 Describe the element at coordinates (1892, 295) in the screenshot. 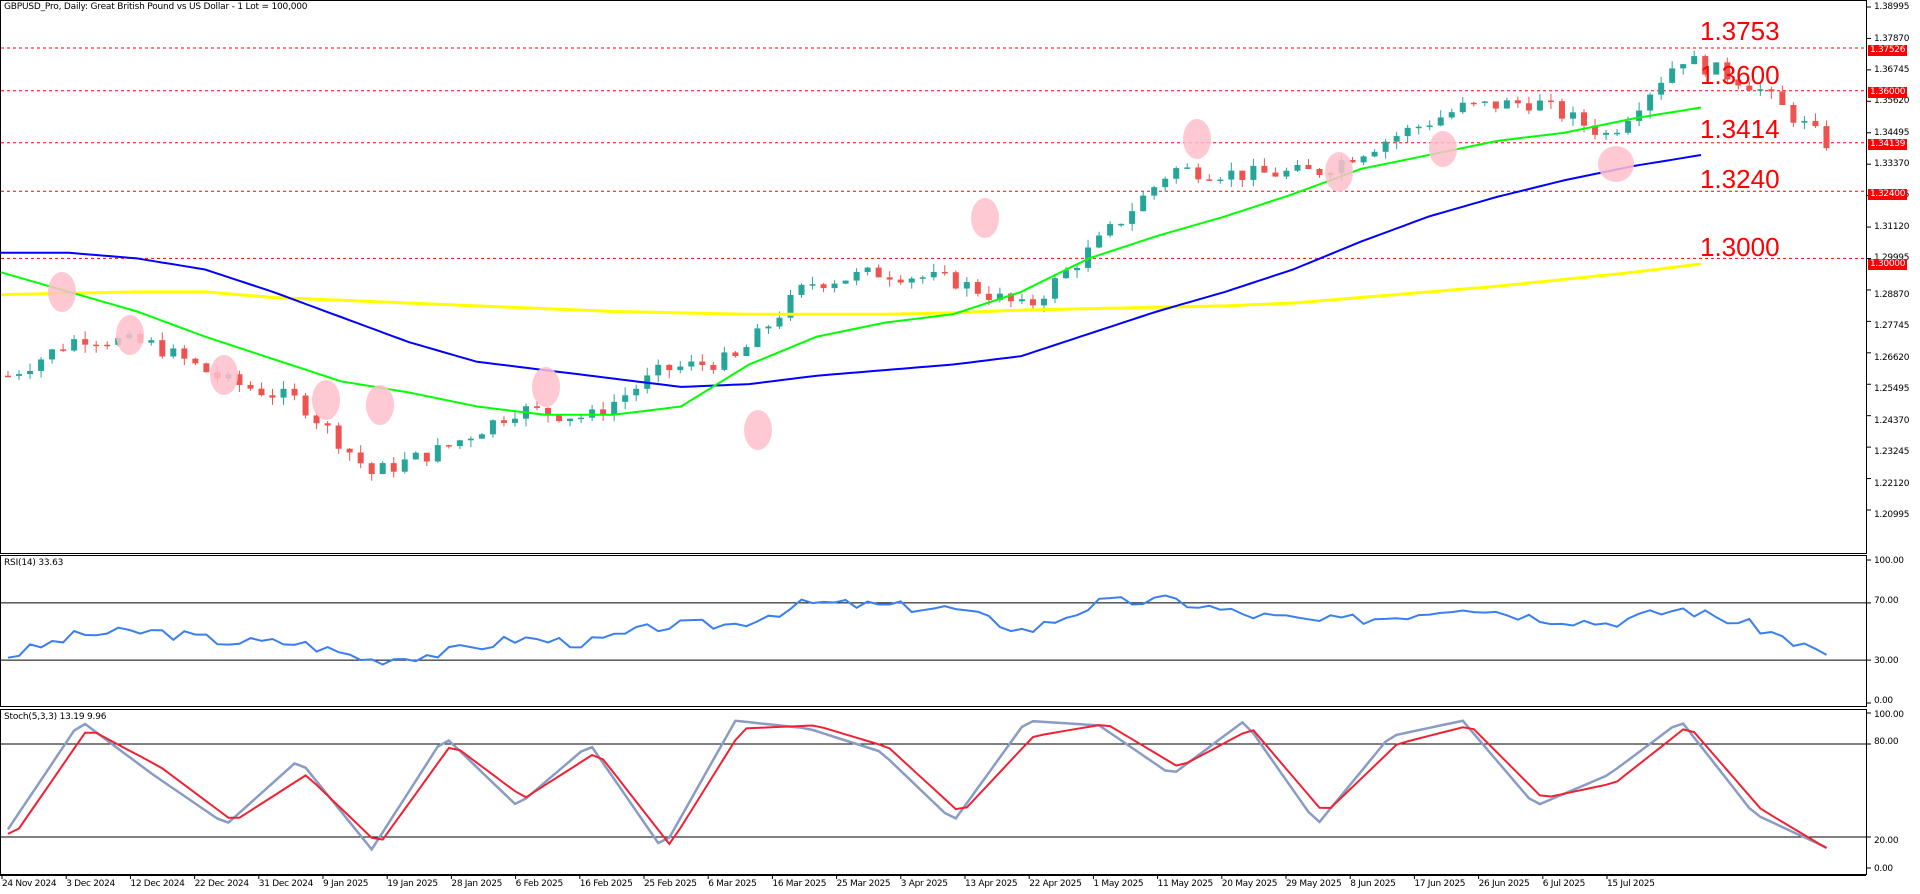

I see `price-tick: 1.28870` at that location.